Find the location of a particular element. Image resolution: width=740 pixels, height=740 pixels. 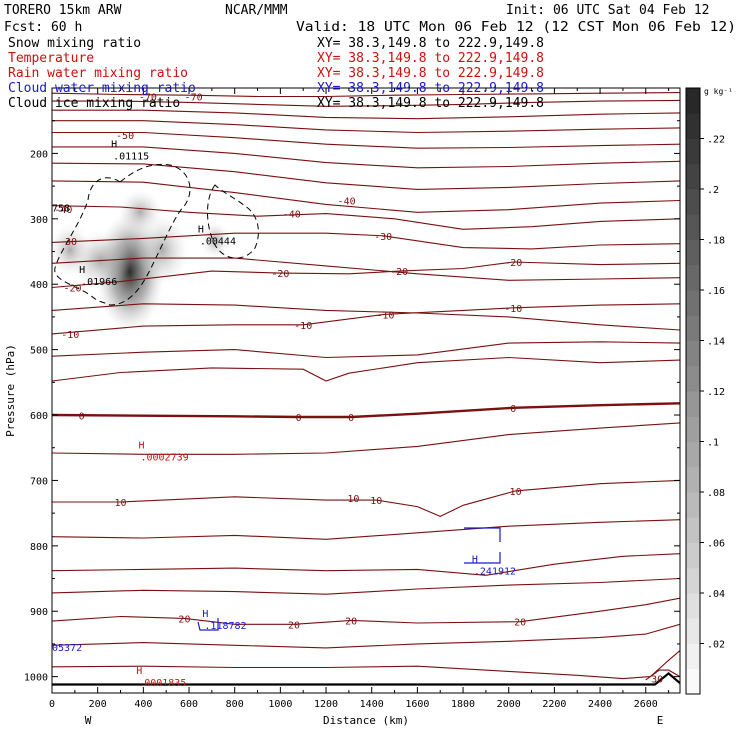

partial-edge-label: 758 is located at coordinates (61, 209).